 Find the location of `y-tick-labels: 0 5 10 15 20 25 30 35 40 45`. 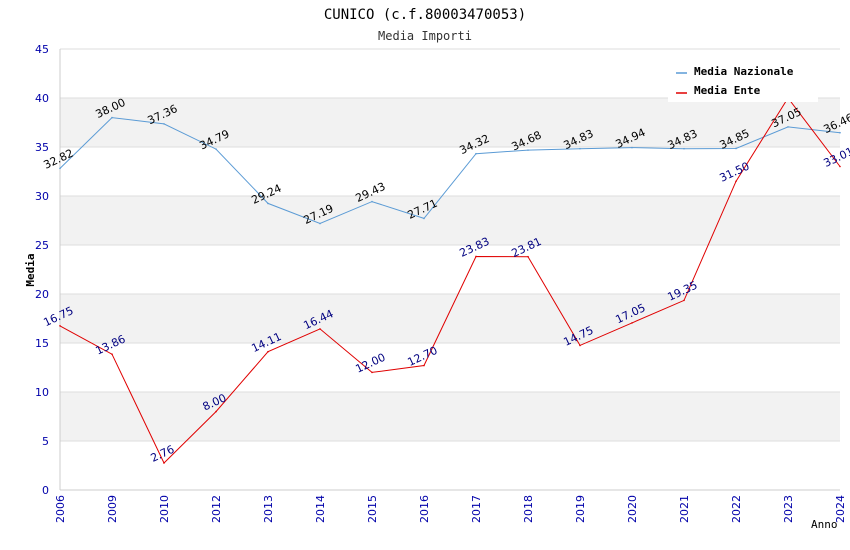

y-tick-labels: 0 5 10 15 20 25 30 35 40 45 is located at coordinates (42, 270).